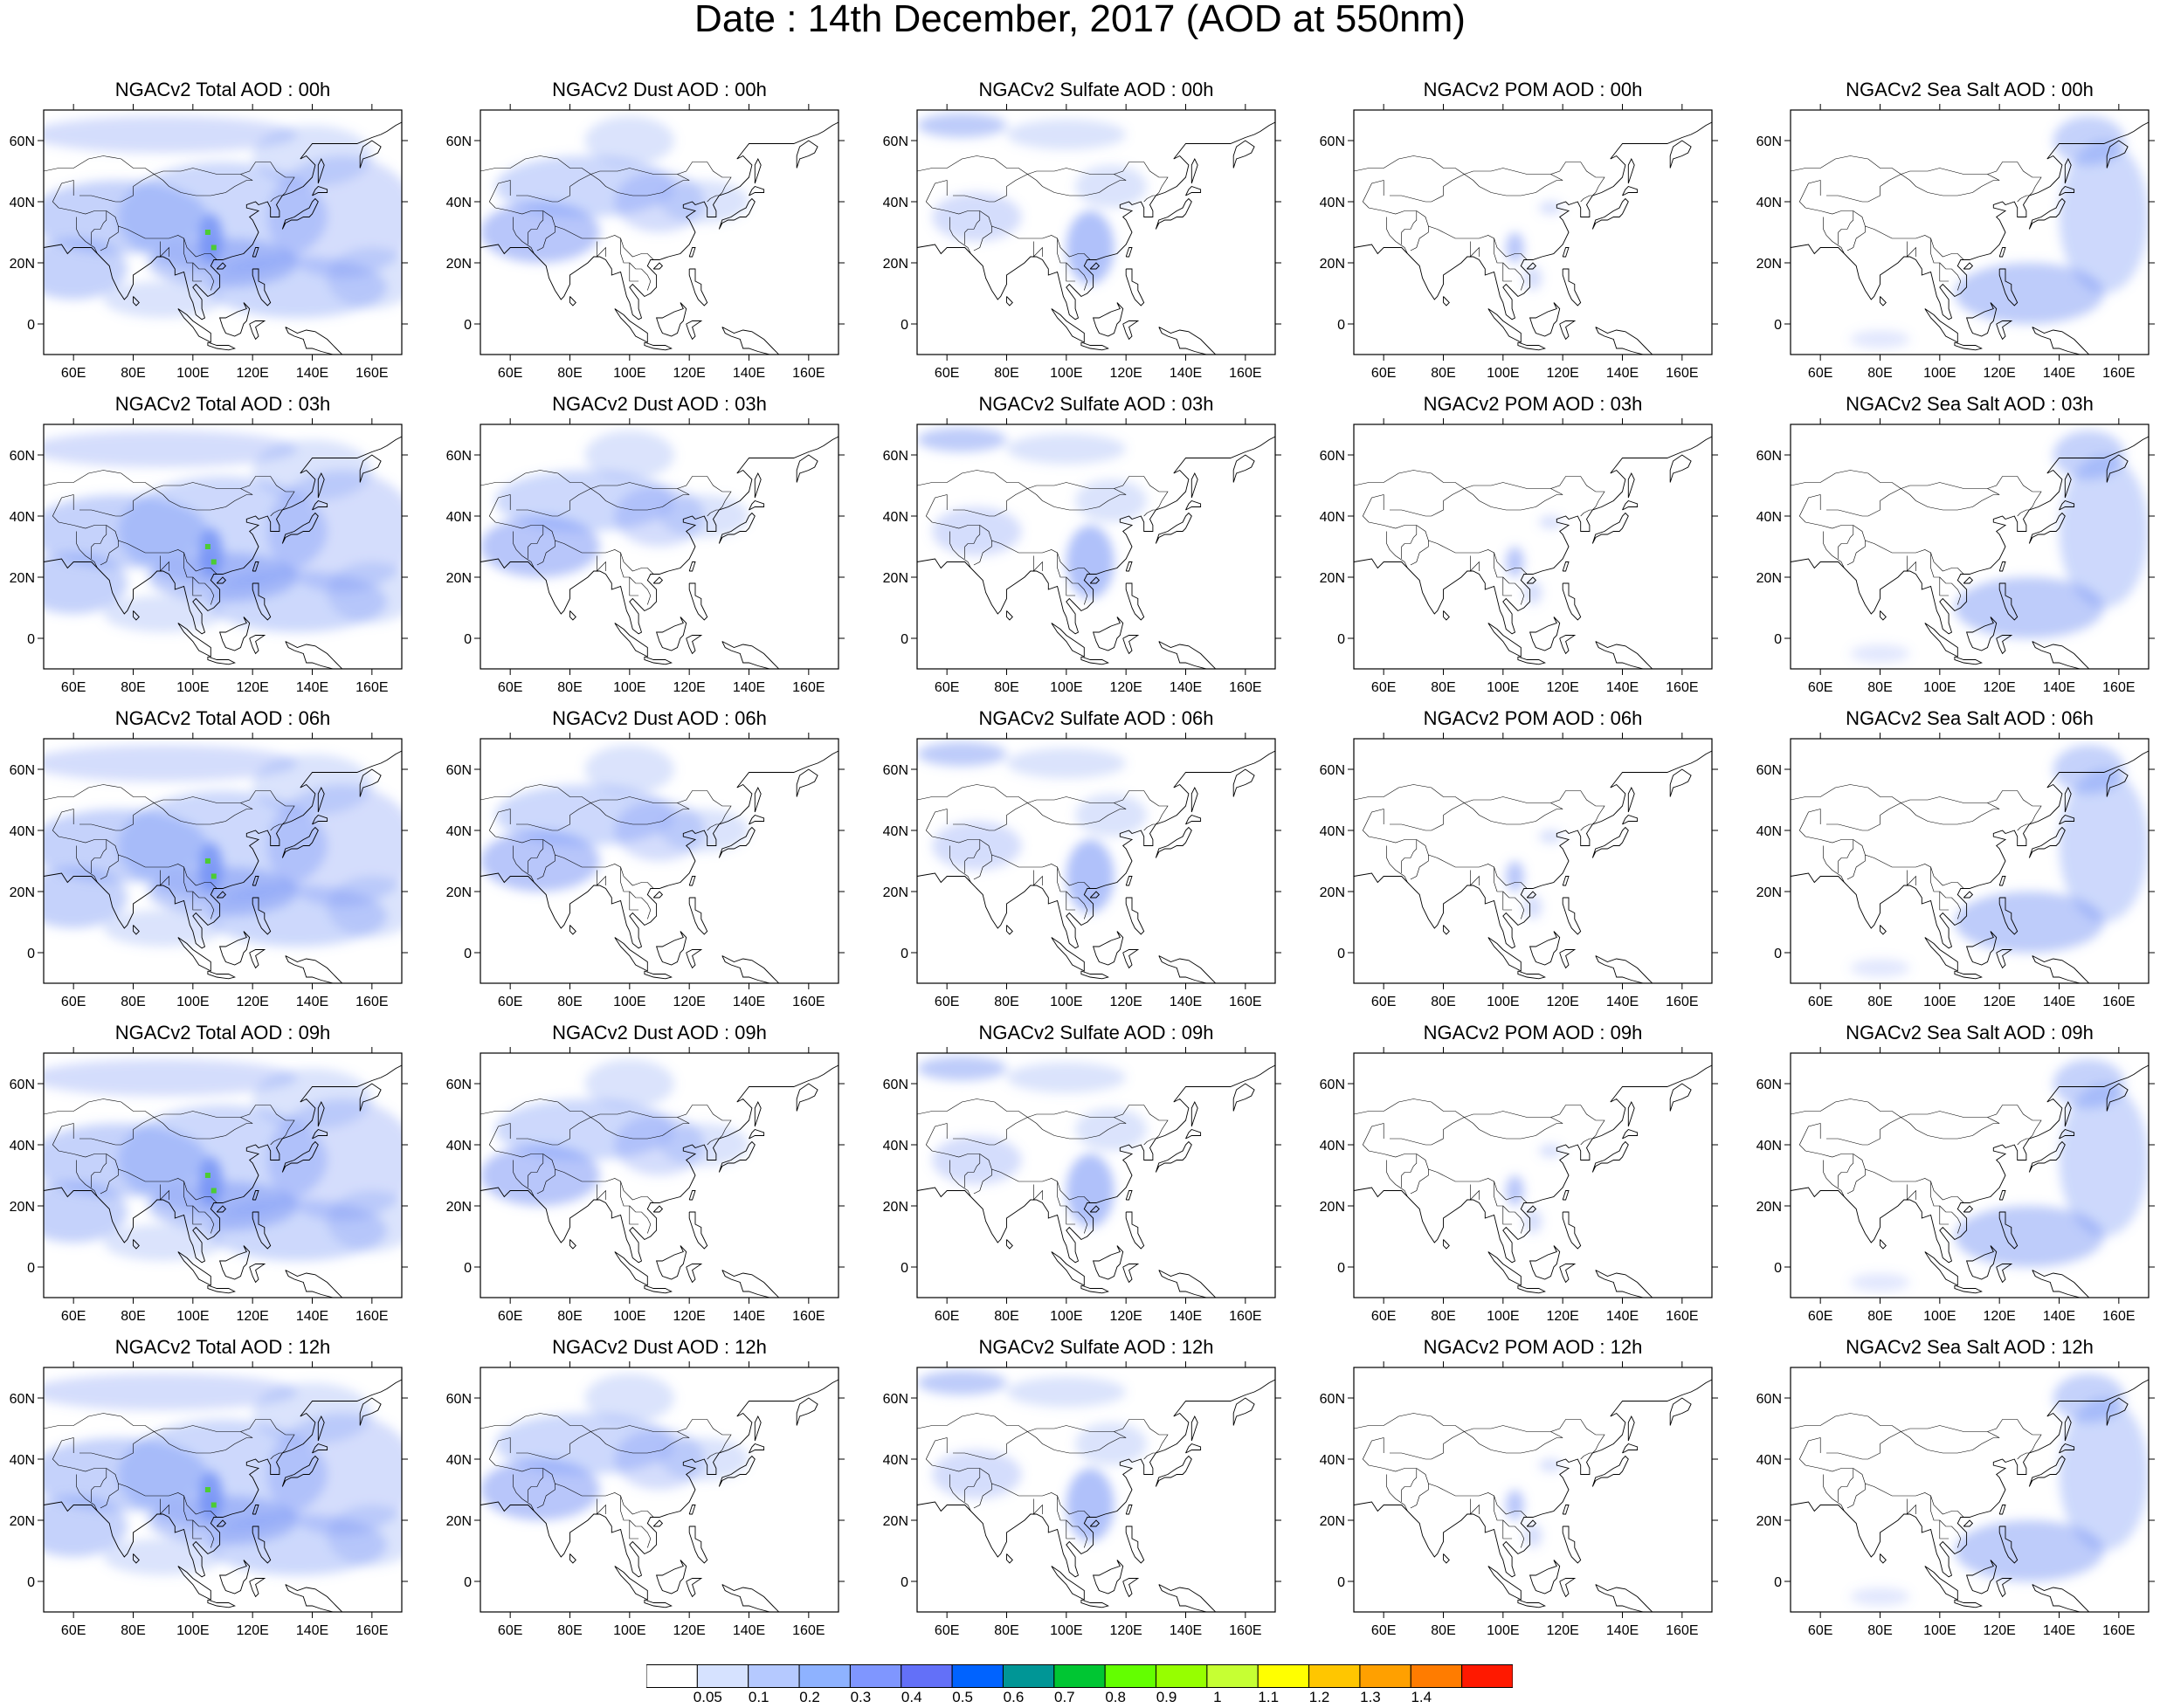  I want to click on panel-title: NGACv2 Sea Salt AOD : 06h, so click(1970, 718).